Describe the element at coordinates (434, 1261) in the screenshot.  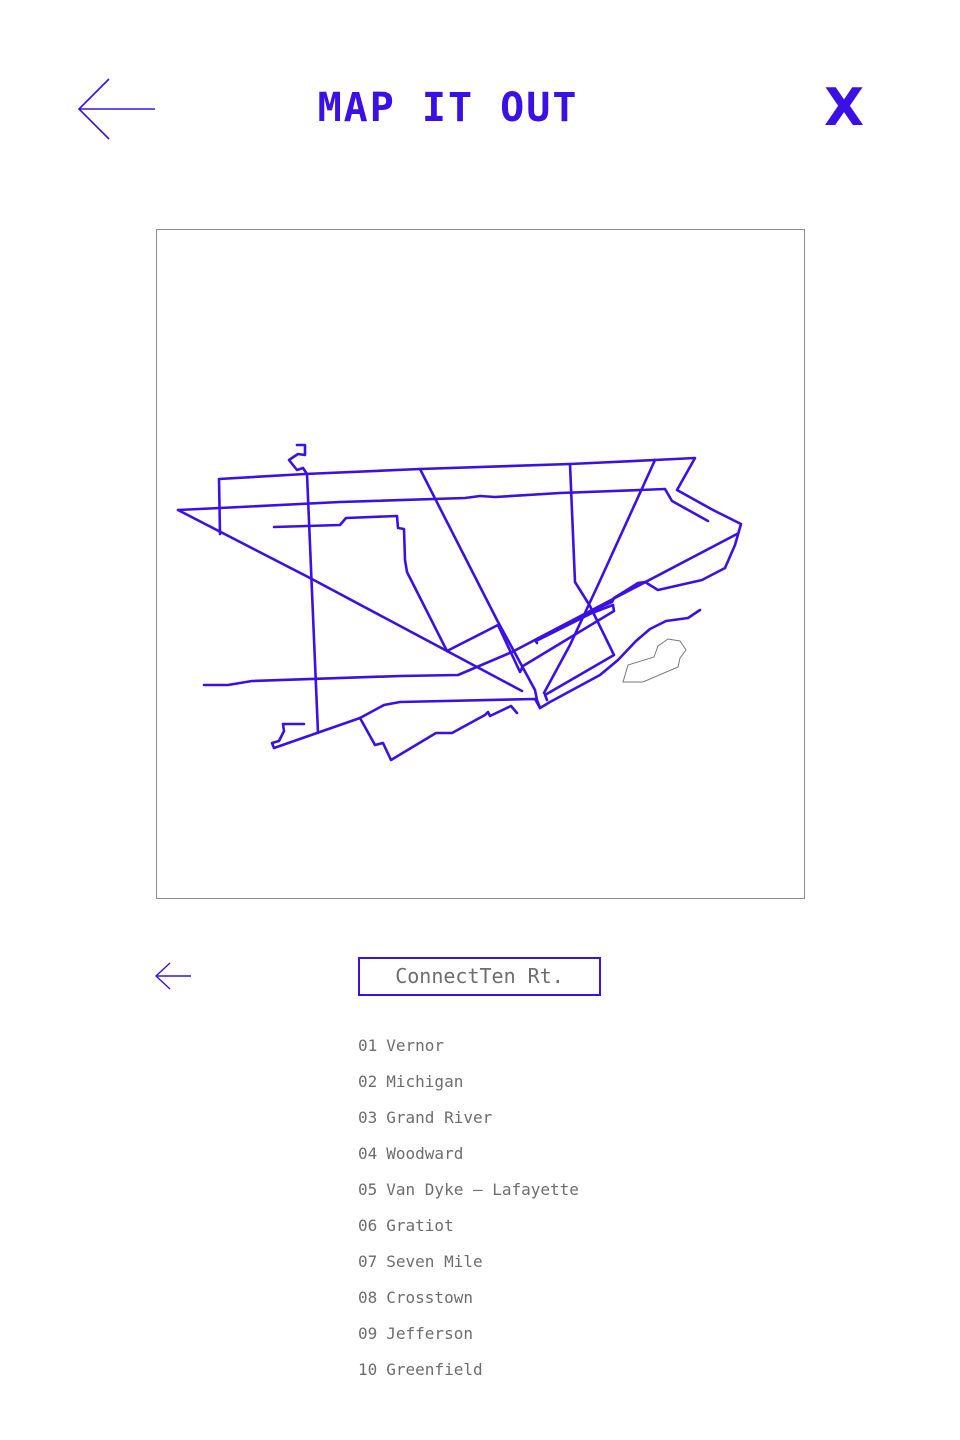
I see `stop-name: Seven Mile` at that location.